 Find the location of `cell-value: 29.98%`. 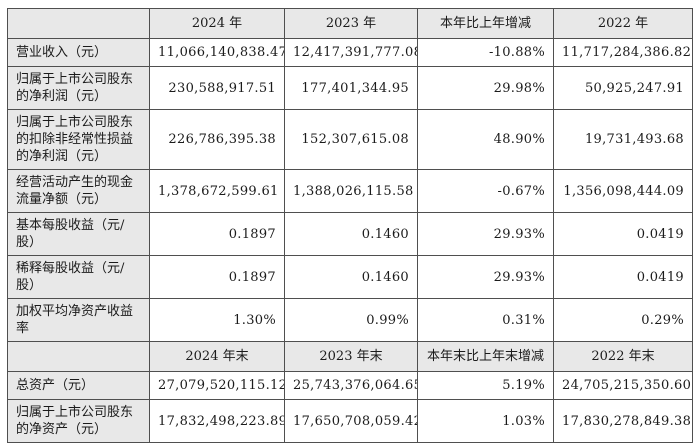

cell-value: 29.98% is located at coordinates (485, 88).